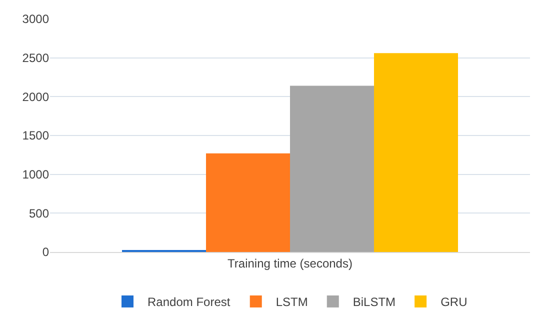  Describe the element at coordinates (290, 263) in the screenshot. I see `x-tick-label: Training time (seconds)` at that location.